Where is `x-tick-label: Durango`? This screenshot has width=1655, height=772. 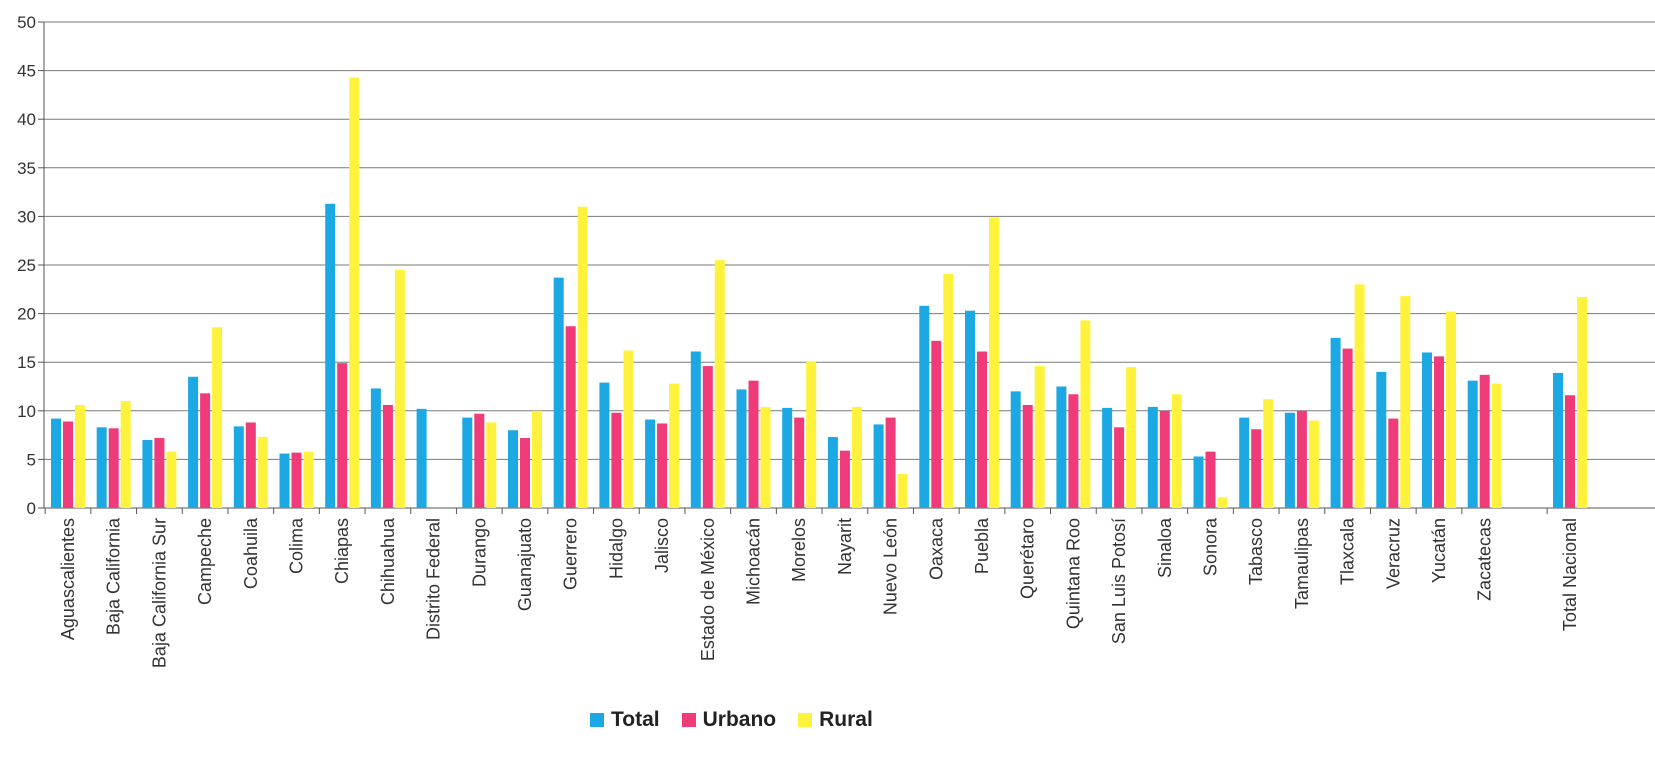
x-tick-label: Durango is located at coordinates (479, 552).